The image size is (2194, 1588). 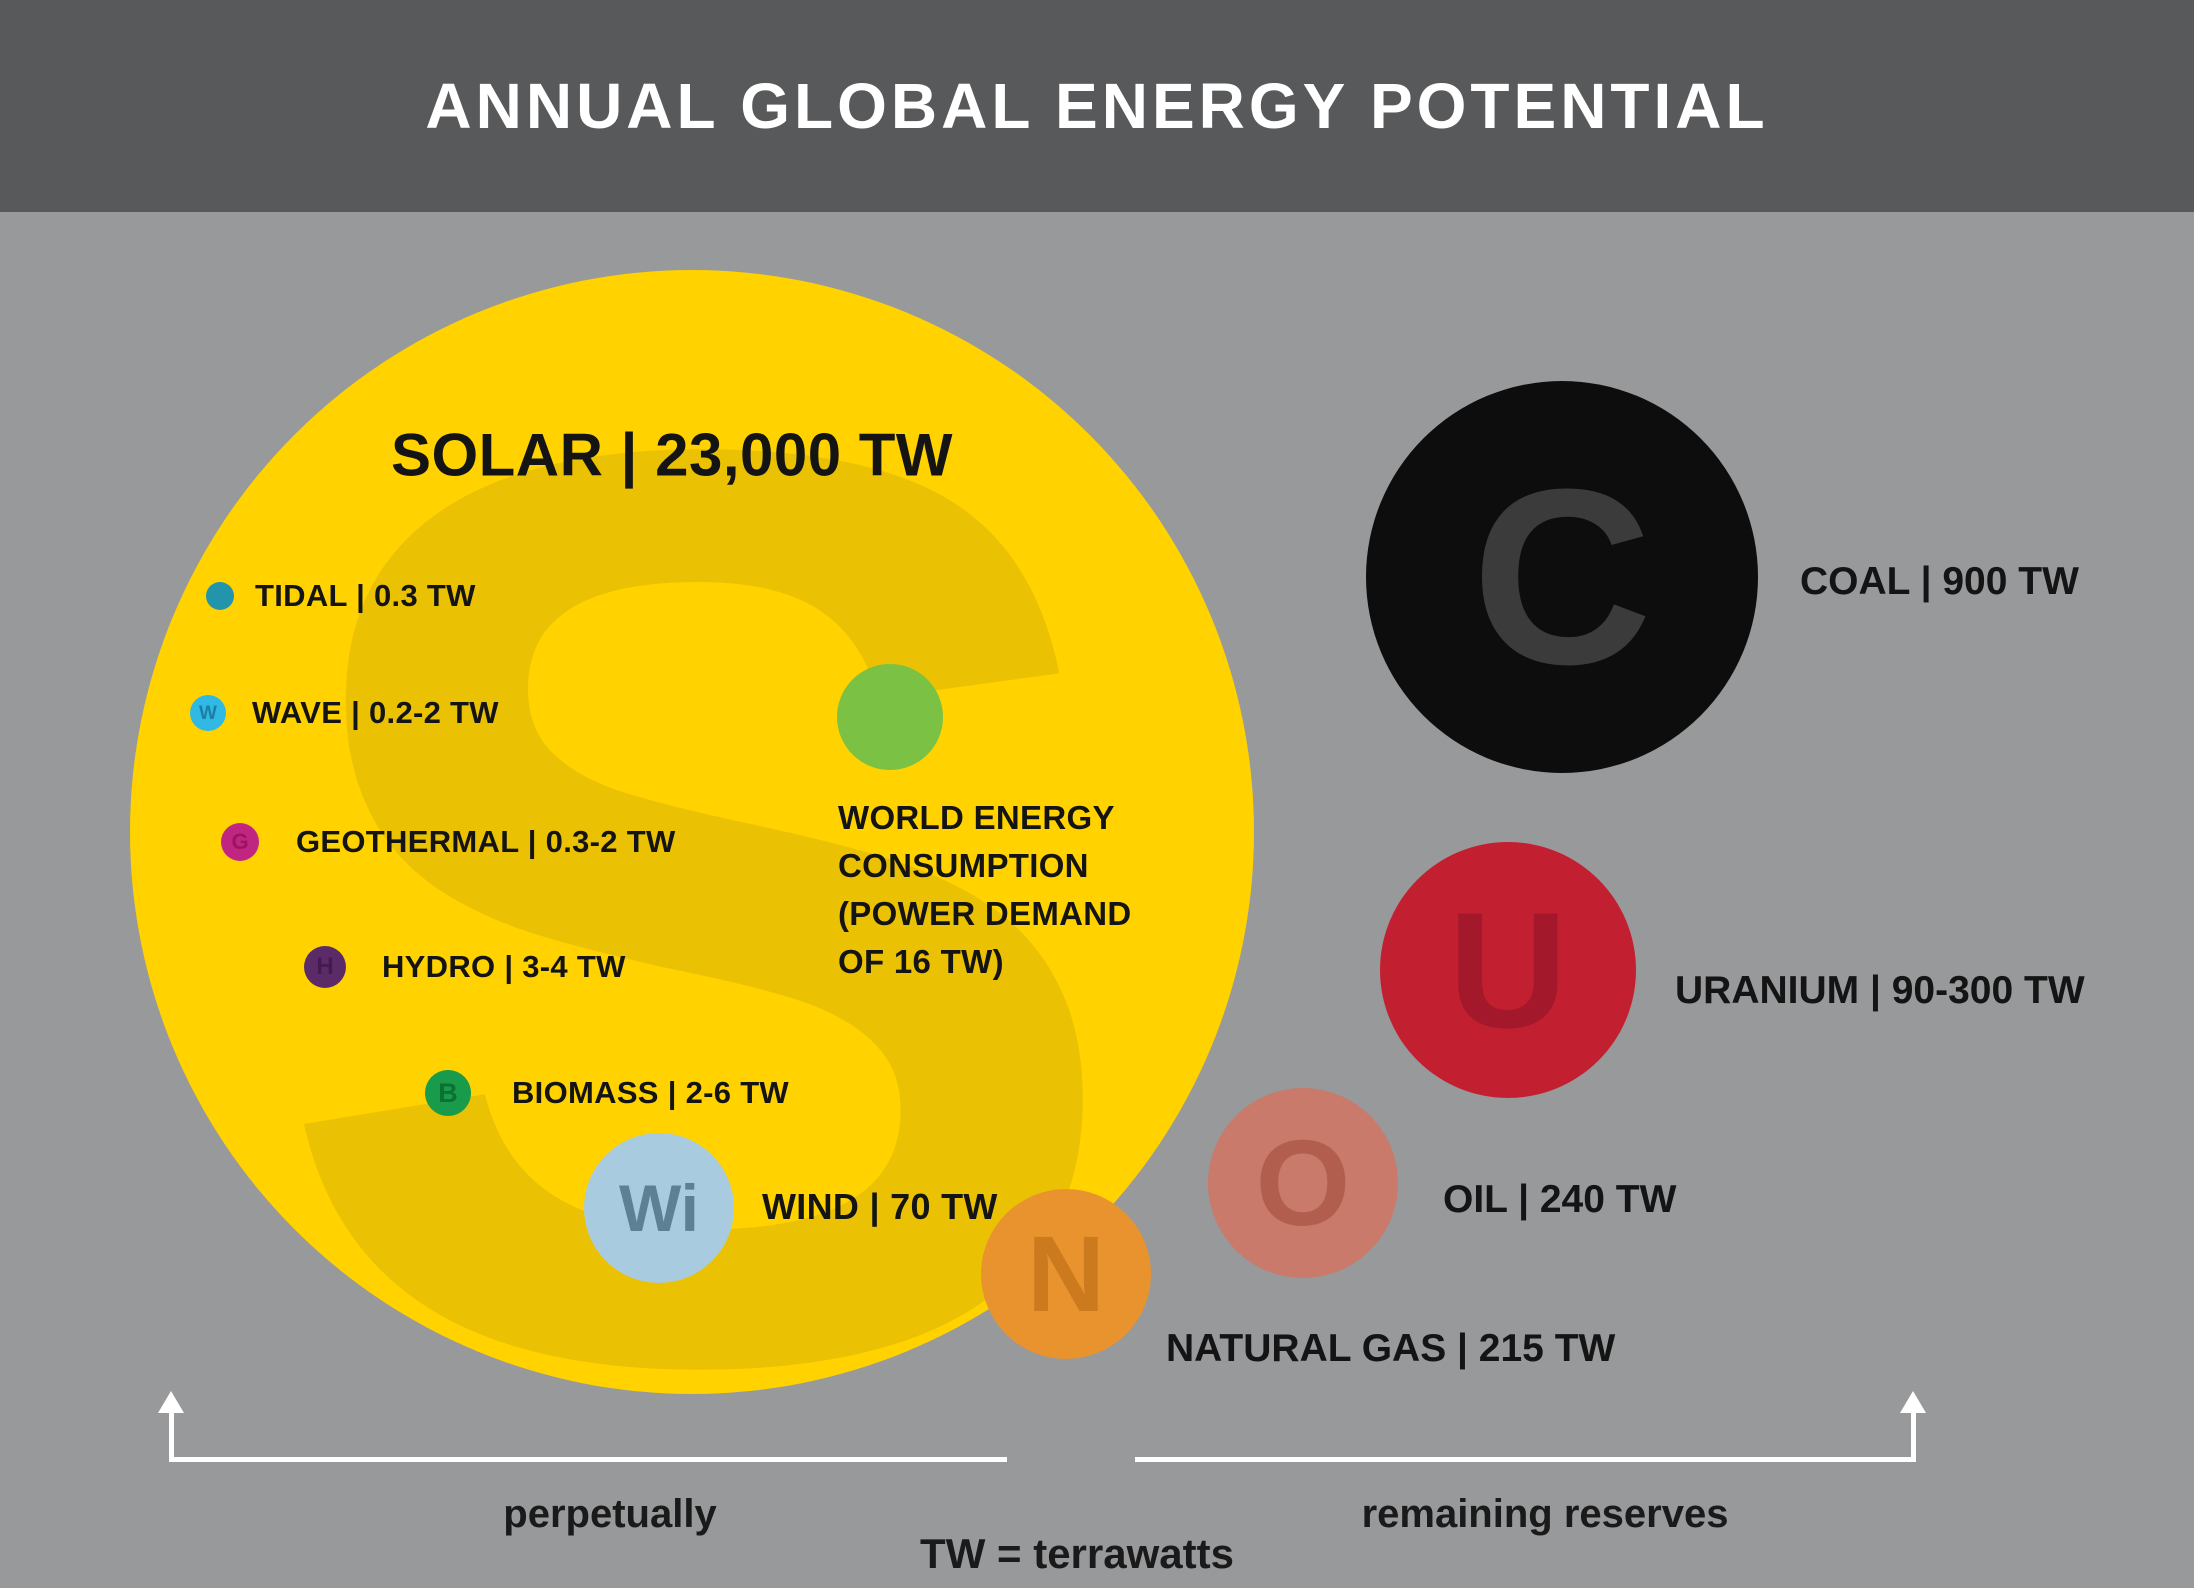 I want to click on remaining-reserves-label: remaining reserves, so click(x=1545, y=1514).